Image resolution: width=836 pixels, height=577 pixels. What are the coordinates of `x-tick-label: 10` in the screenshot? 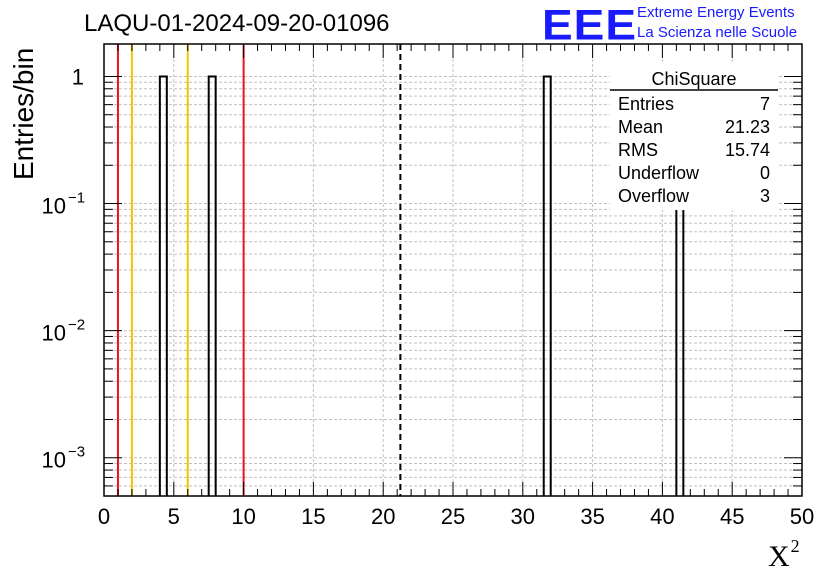 It's located at (243, 516).